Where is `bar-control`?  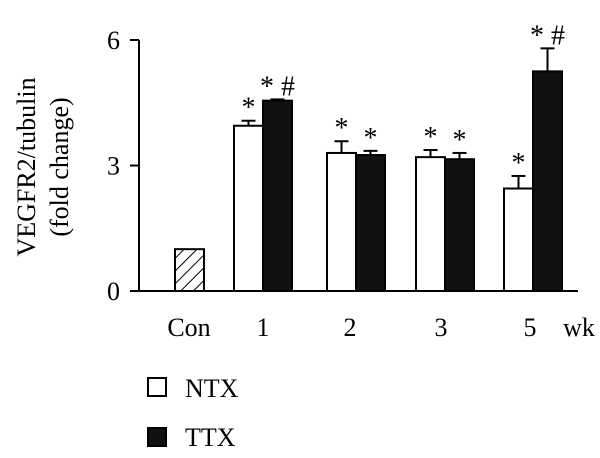
bar-control is located at coordinates (189, 270).